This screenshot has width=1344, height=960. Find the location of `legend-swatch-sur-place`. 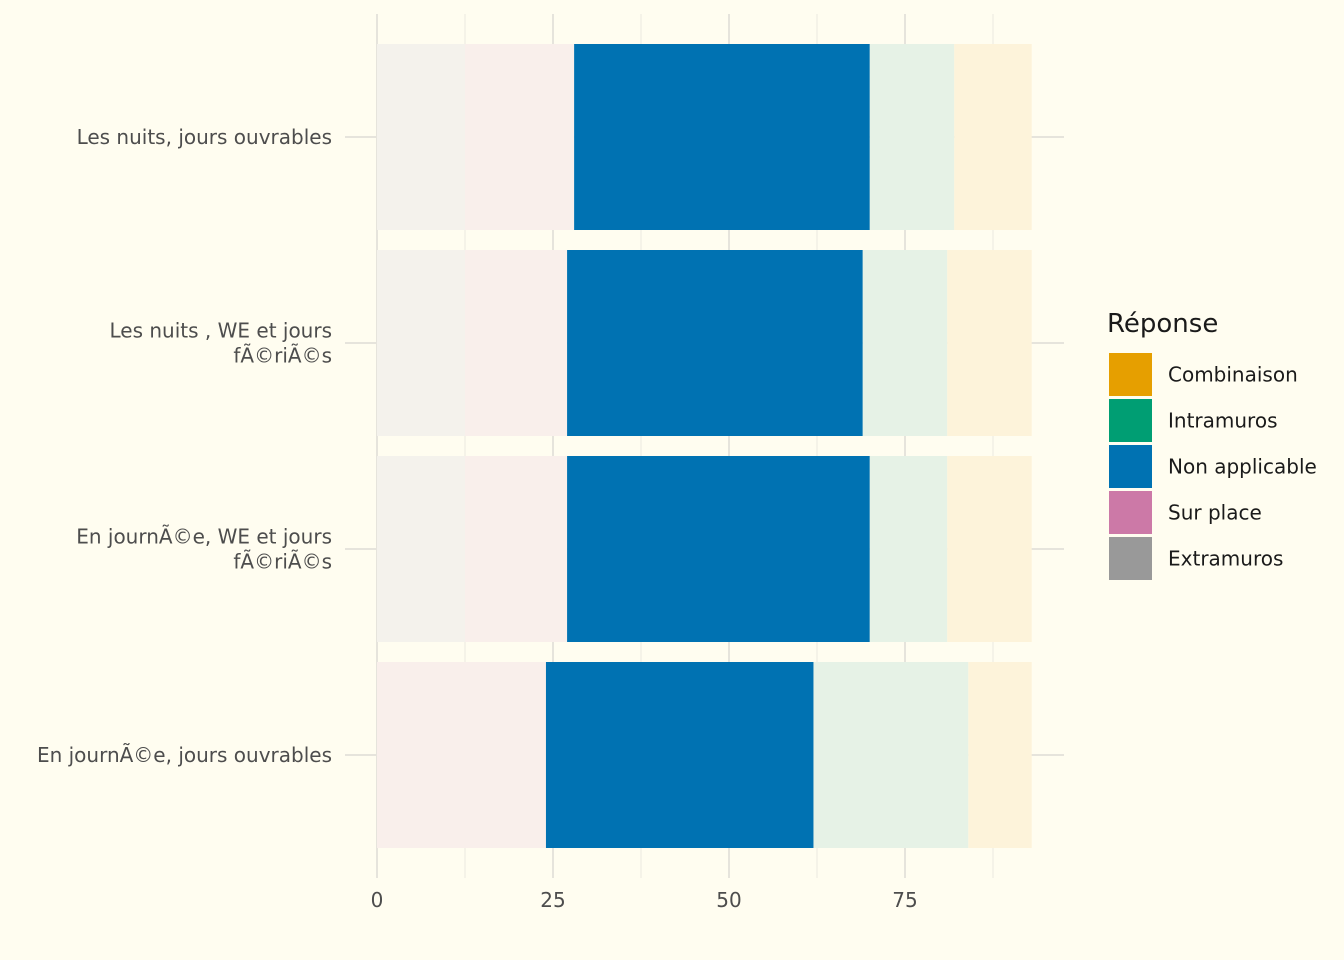

legend-swatch-sur-place is located at coordinates (1130, 512).